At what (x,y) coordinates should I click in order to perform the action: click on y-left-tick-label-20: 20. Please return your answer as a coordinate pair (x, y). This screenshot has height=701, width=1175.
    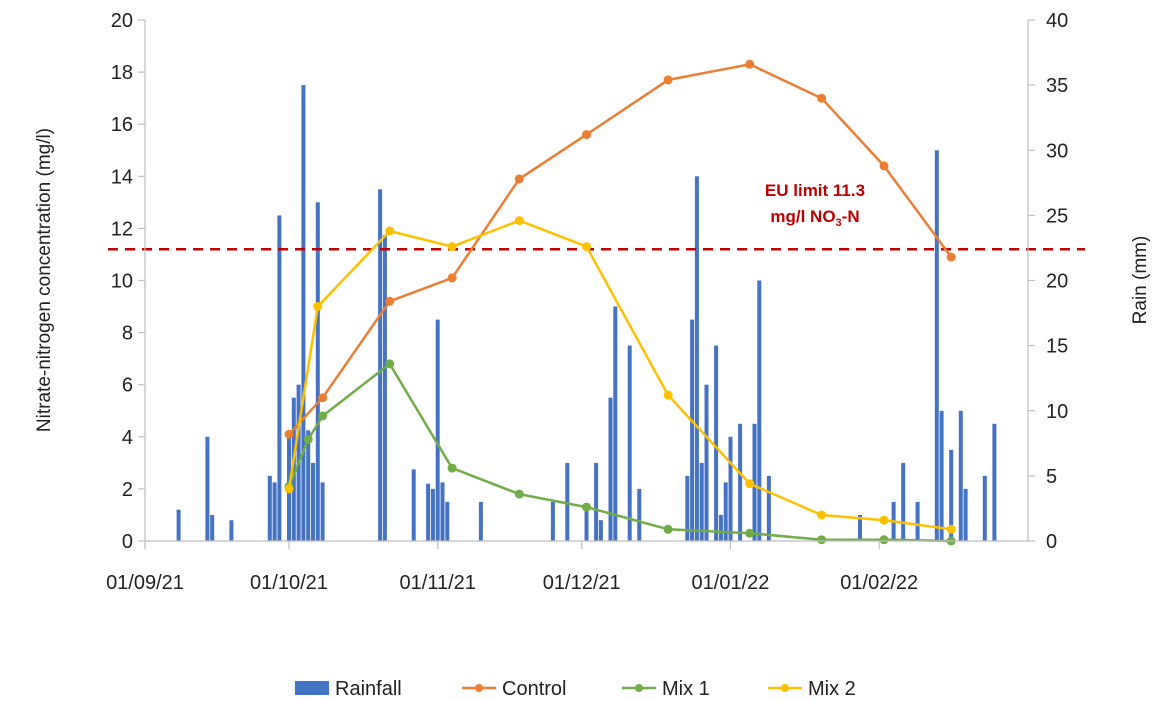
    Looking at the image, I should click on (122, 21).